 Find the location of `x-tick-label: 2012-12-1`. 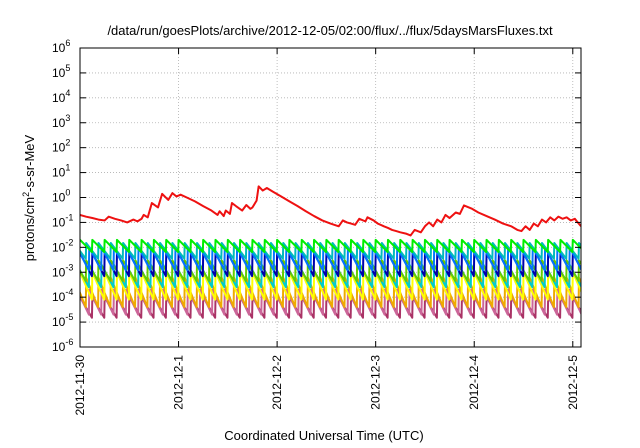

x-tick-label: 2012-12-1 is located at coordinates (179, 382).